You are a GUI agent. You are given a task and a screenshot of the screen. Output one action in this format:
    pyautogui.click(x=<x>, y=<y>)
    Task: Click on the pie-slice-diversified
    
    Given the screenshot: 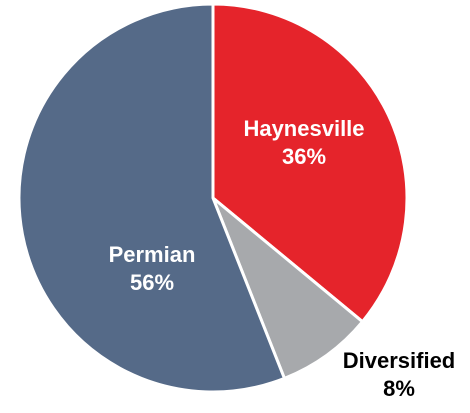 What is the action you would take?
    pyautogui.click(x=287, y=288)
    